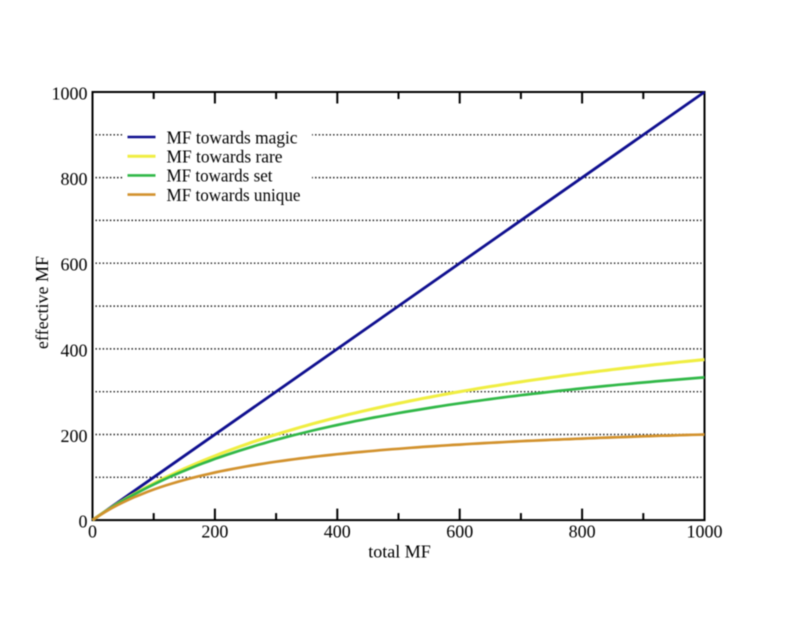 The width and height of the screenshot is (792, 617). I want to click on svg-text: MF towards unique, so click(234, 195).